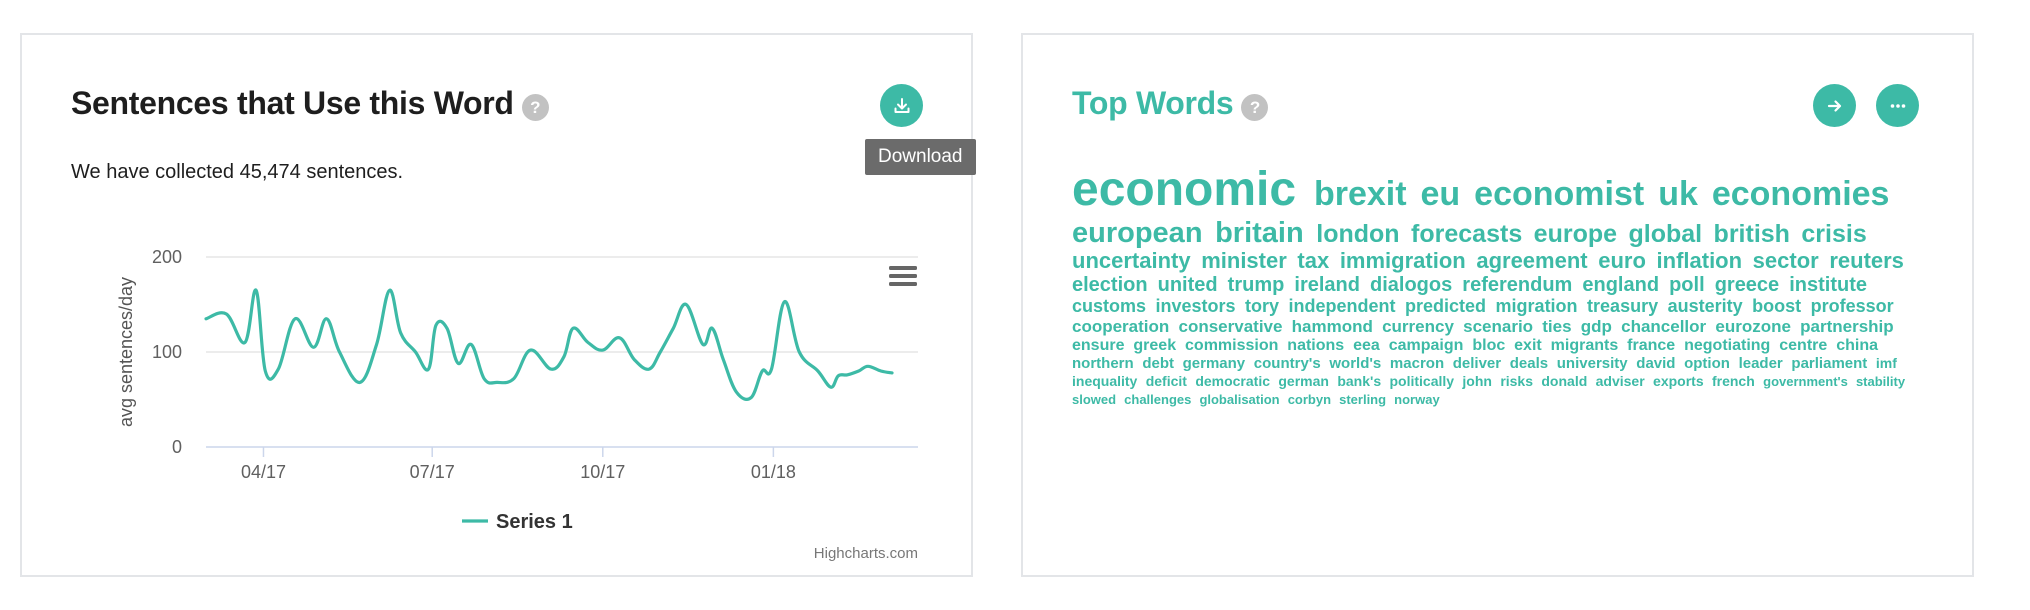 The width and height of the screenshot is (2030, 610). I want to click on word-cloud-word: world's, so click(1355, 363).